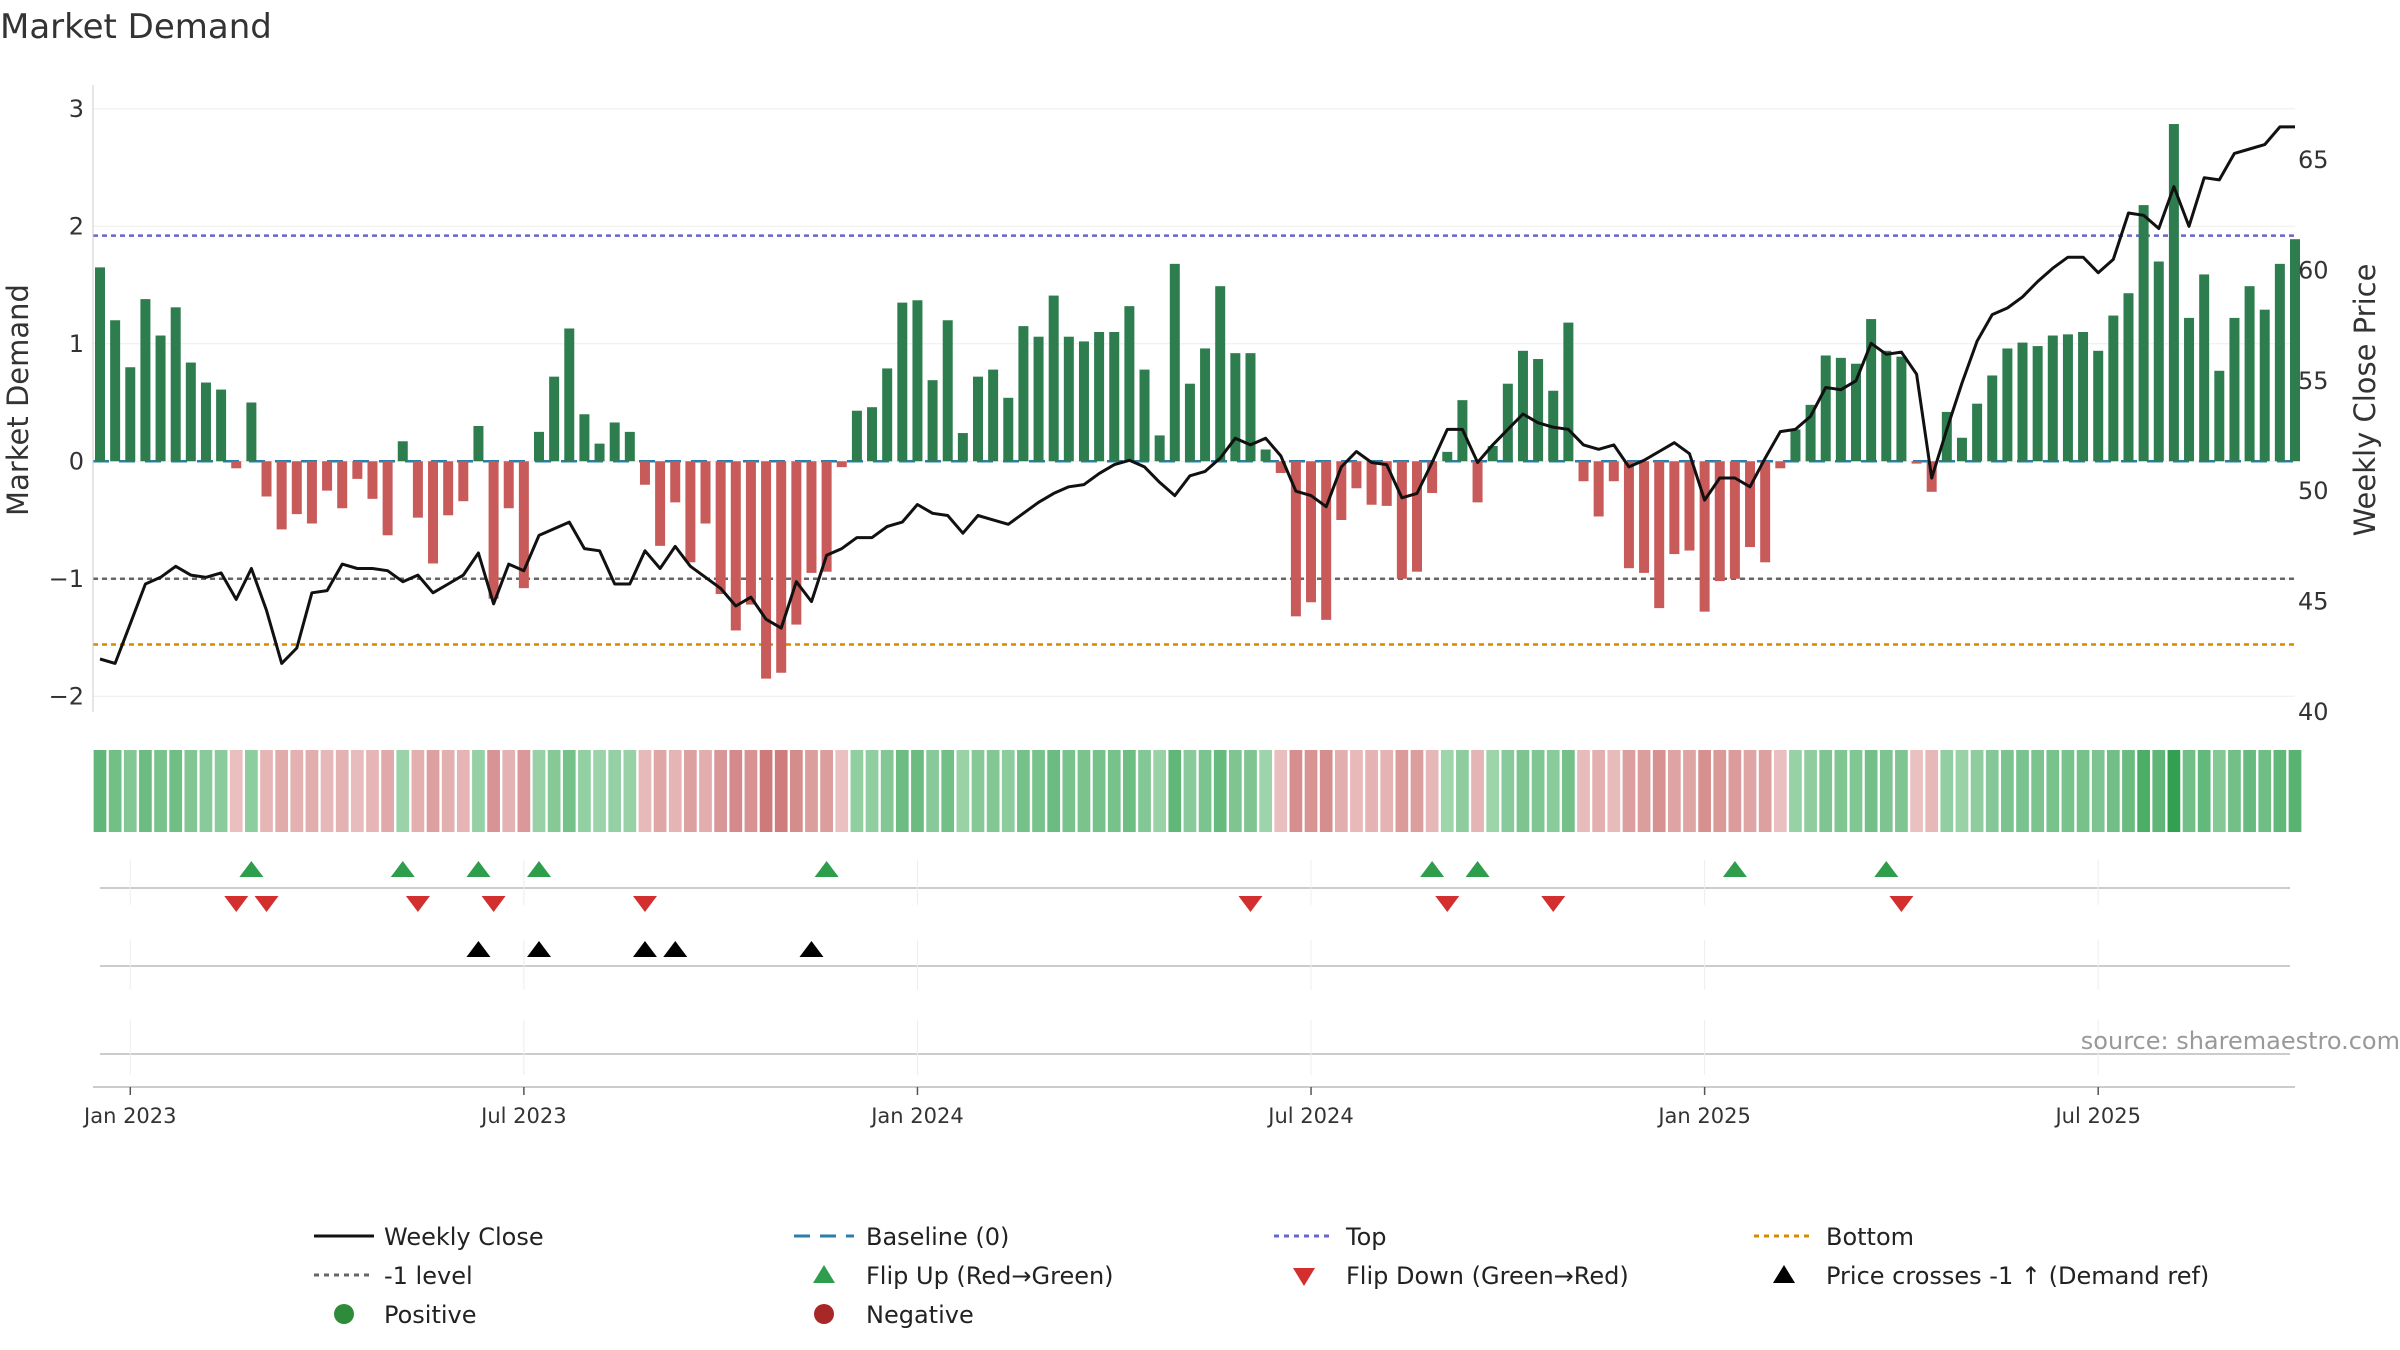 The width and height of the screenshot is (2400, 1350). I want to click on price-cross-marker, so click(539, 949).